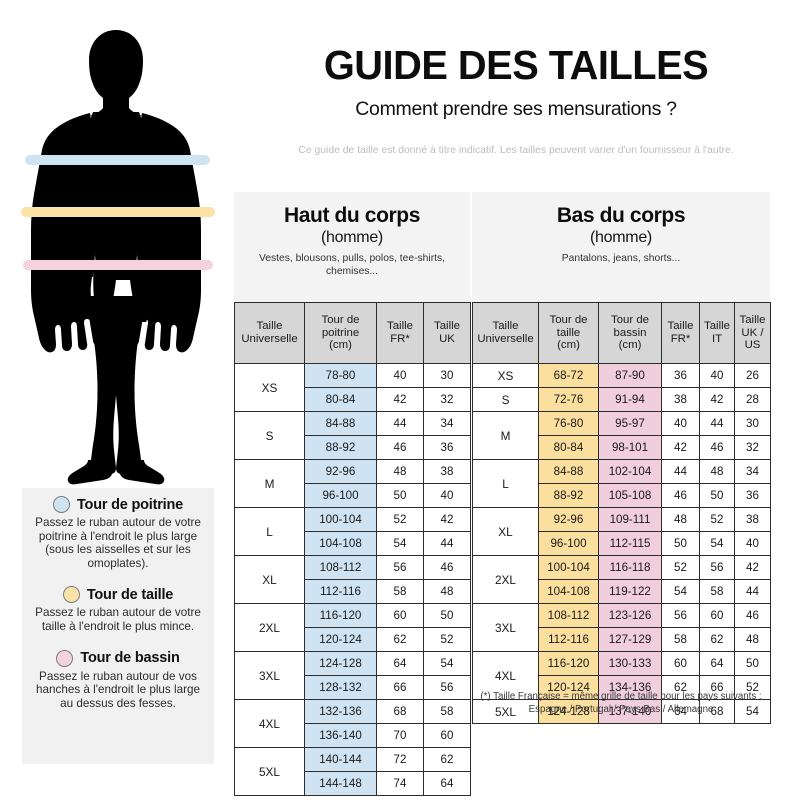 The width and height of the screenshot is (800, 800). What do you see at coordinates (400, 711) in the screenshot?
I see `cell-fr: 68` at bounding box center [400, 711].